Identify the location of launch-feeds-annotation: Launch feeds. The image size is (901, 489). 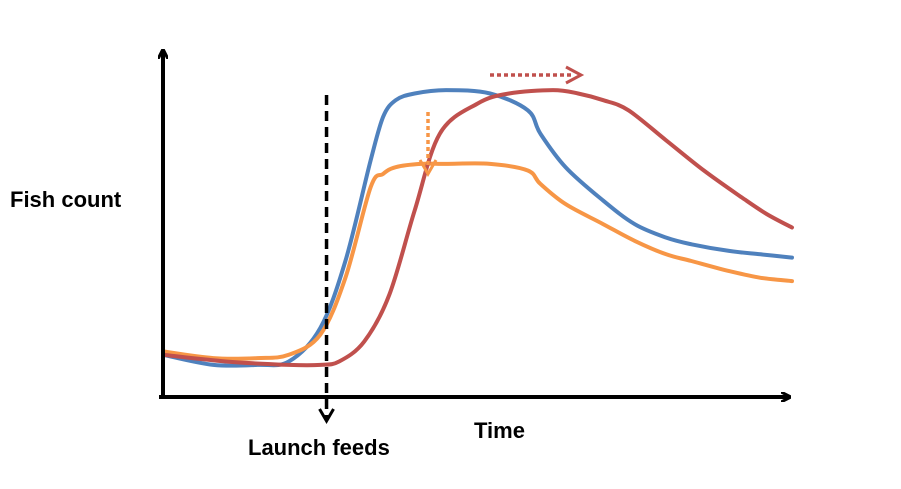
(319, 447).